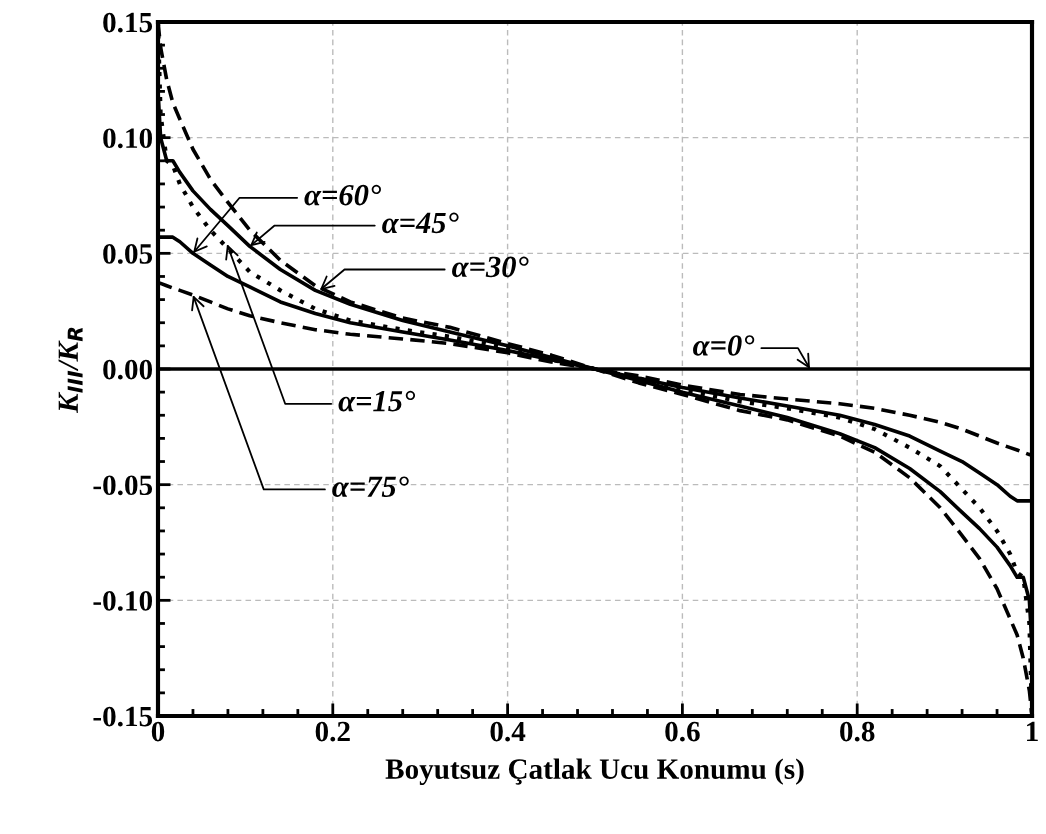  Describe the element at coordinates (508, 731) in the screenshot. I see `x-tick-label: 0.4` at that location.